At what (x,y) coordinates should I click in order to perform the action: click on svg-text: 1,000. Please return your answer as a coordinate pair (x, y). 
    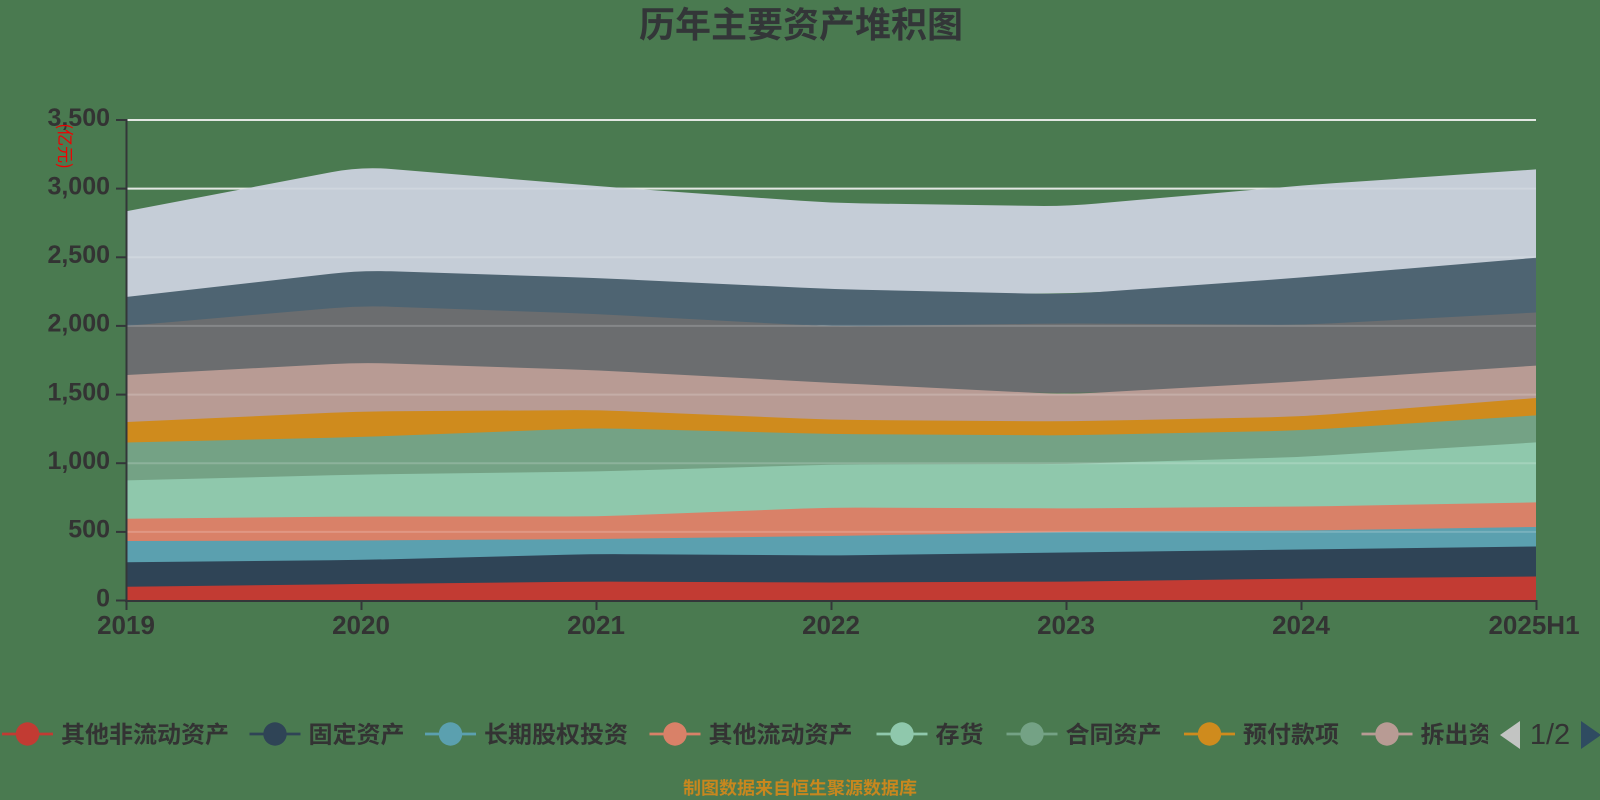
    Looking at the image, I should click on (78, 461).